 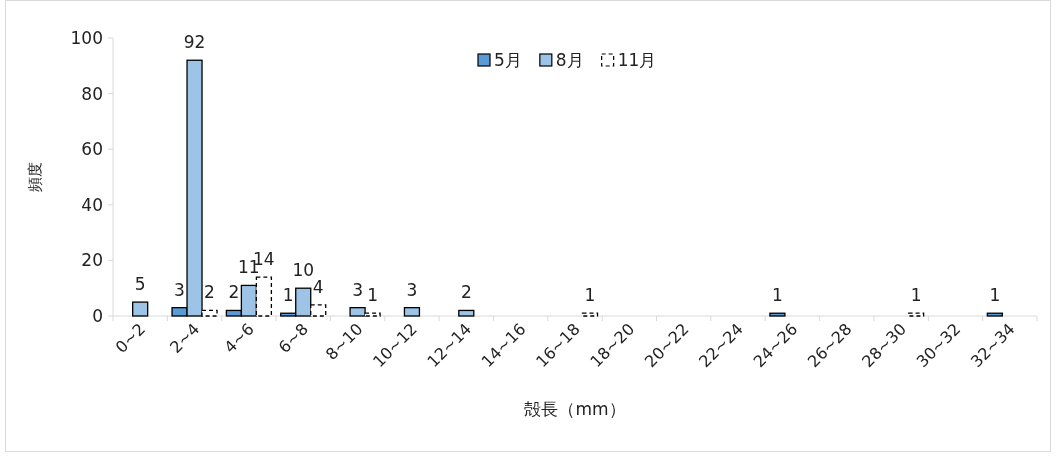 What do you see at coordinates (140, 284) in the screenshot?
I see `data-label: 5` at bounding box center [140, 284].